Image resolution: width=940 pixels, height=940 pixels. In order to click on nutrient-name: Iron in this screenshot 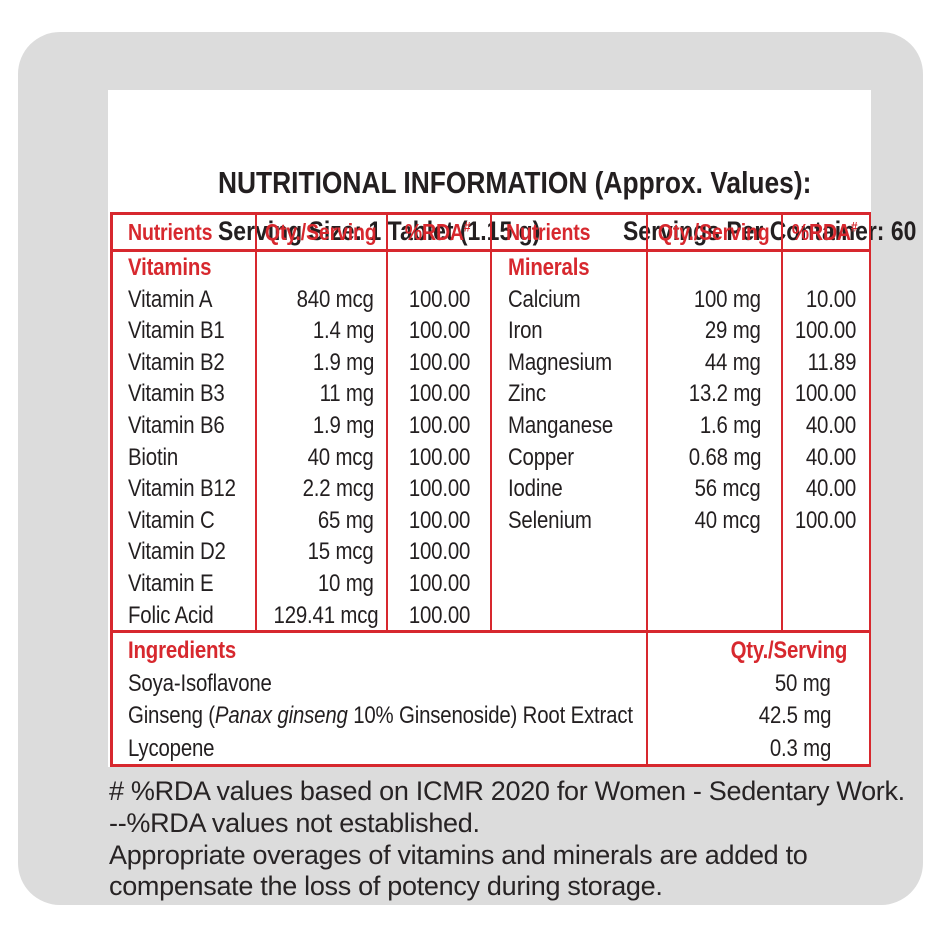, I will do `click(525, 331)`.